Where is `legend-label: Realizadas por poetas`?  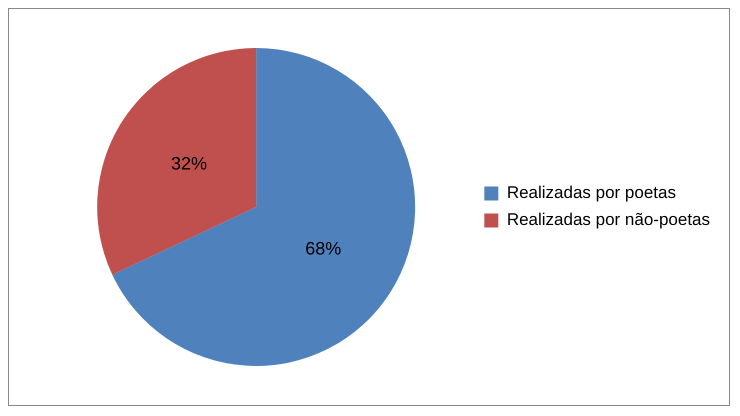
legend-label: Realizadas por poetas is located at coordinates (591, 192).